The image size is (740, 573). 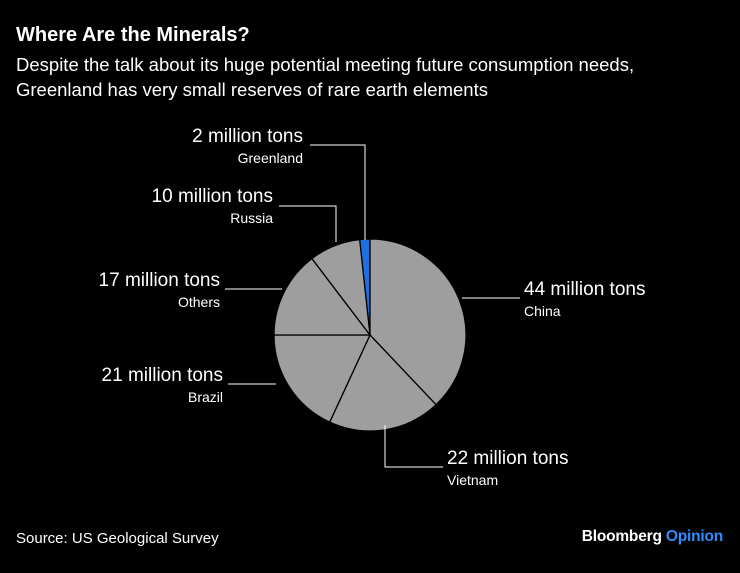 What do you see at coordinates (205, 397) in the screenshot?
I see `name-label-brazil: Brazil` at bounding box center [205, 397].